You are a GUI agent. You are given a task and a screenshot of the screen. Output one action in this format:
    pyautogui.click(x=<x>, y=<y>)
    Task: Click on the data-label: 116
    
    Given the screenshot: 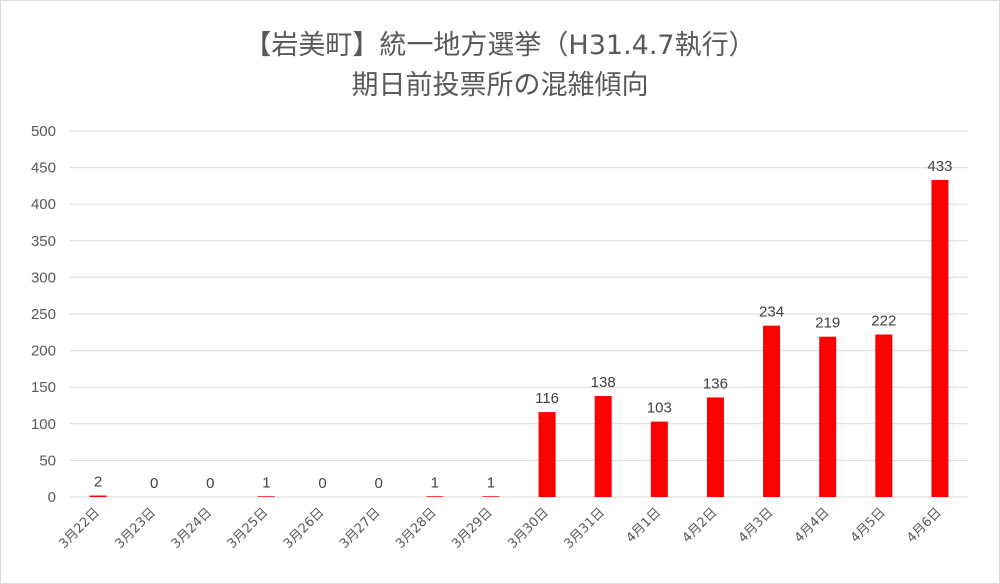 What is the action you would take?
    pyautogui.click(x=547, y=398)
    